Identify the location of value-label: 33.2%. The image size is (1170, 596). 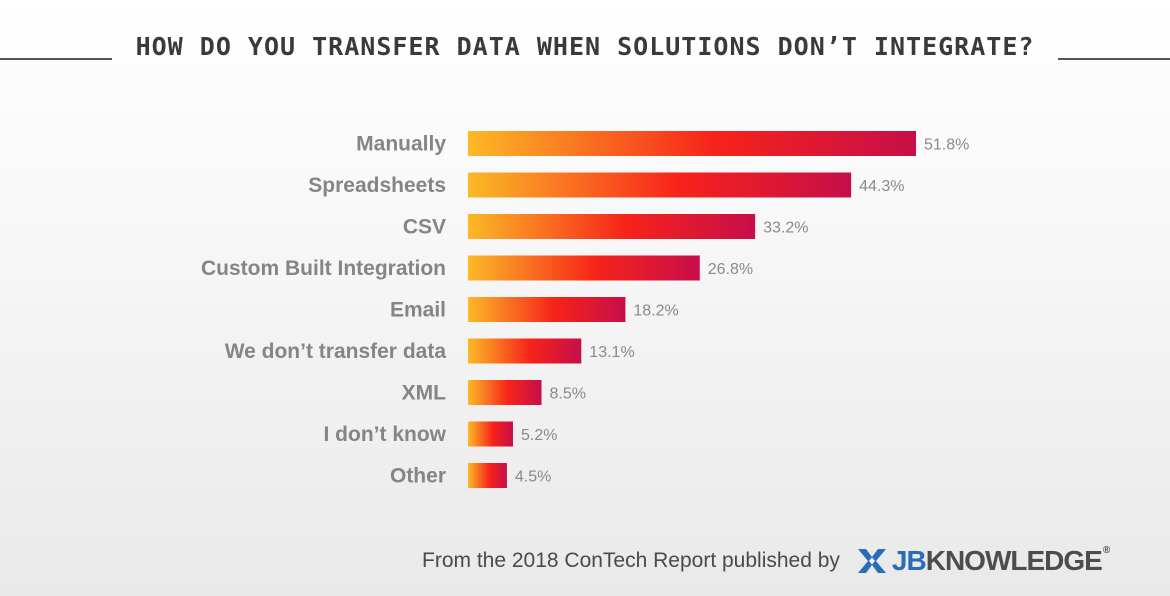
(785, 228).